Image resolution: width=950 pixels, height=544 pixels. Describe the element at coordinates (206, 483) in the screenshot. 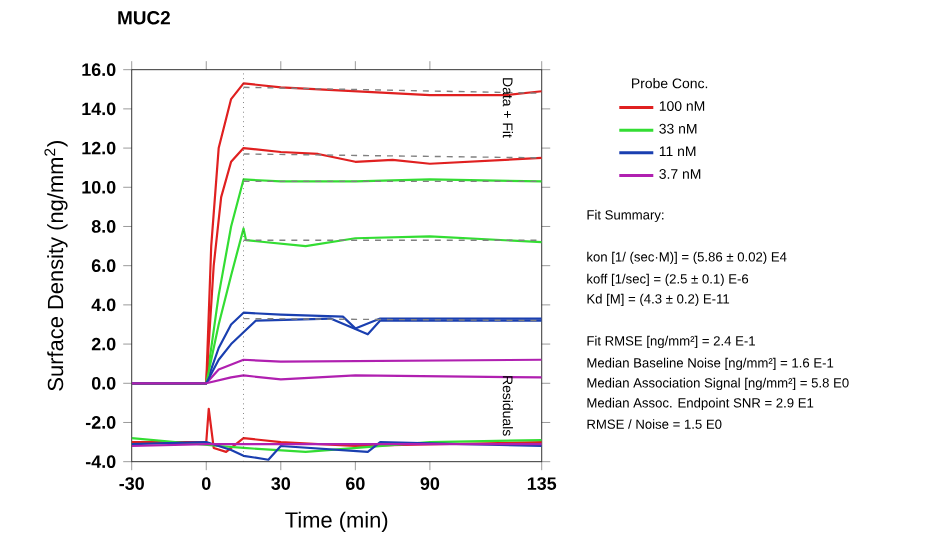

I see `x-tick-label: 0` at that location.